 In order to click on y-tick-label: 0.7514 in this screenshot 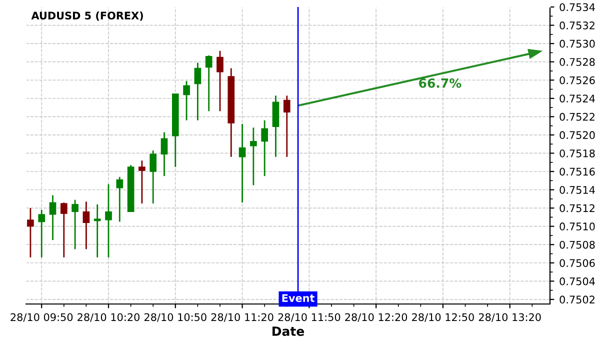, I will do `click(577, 190)`.